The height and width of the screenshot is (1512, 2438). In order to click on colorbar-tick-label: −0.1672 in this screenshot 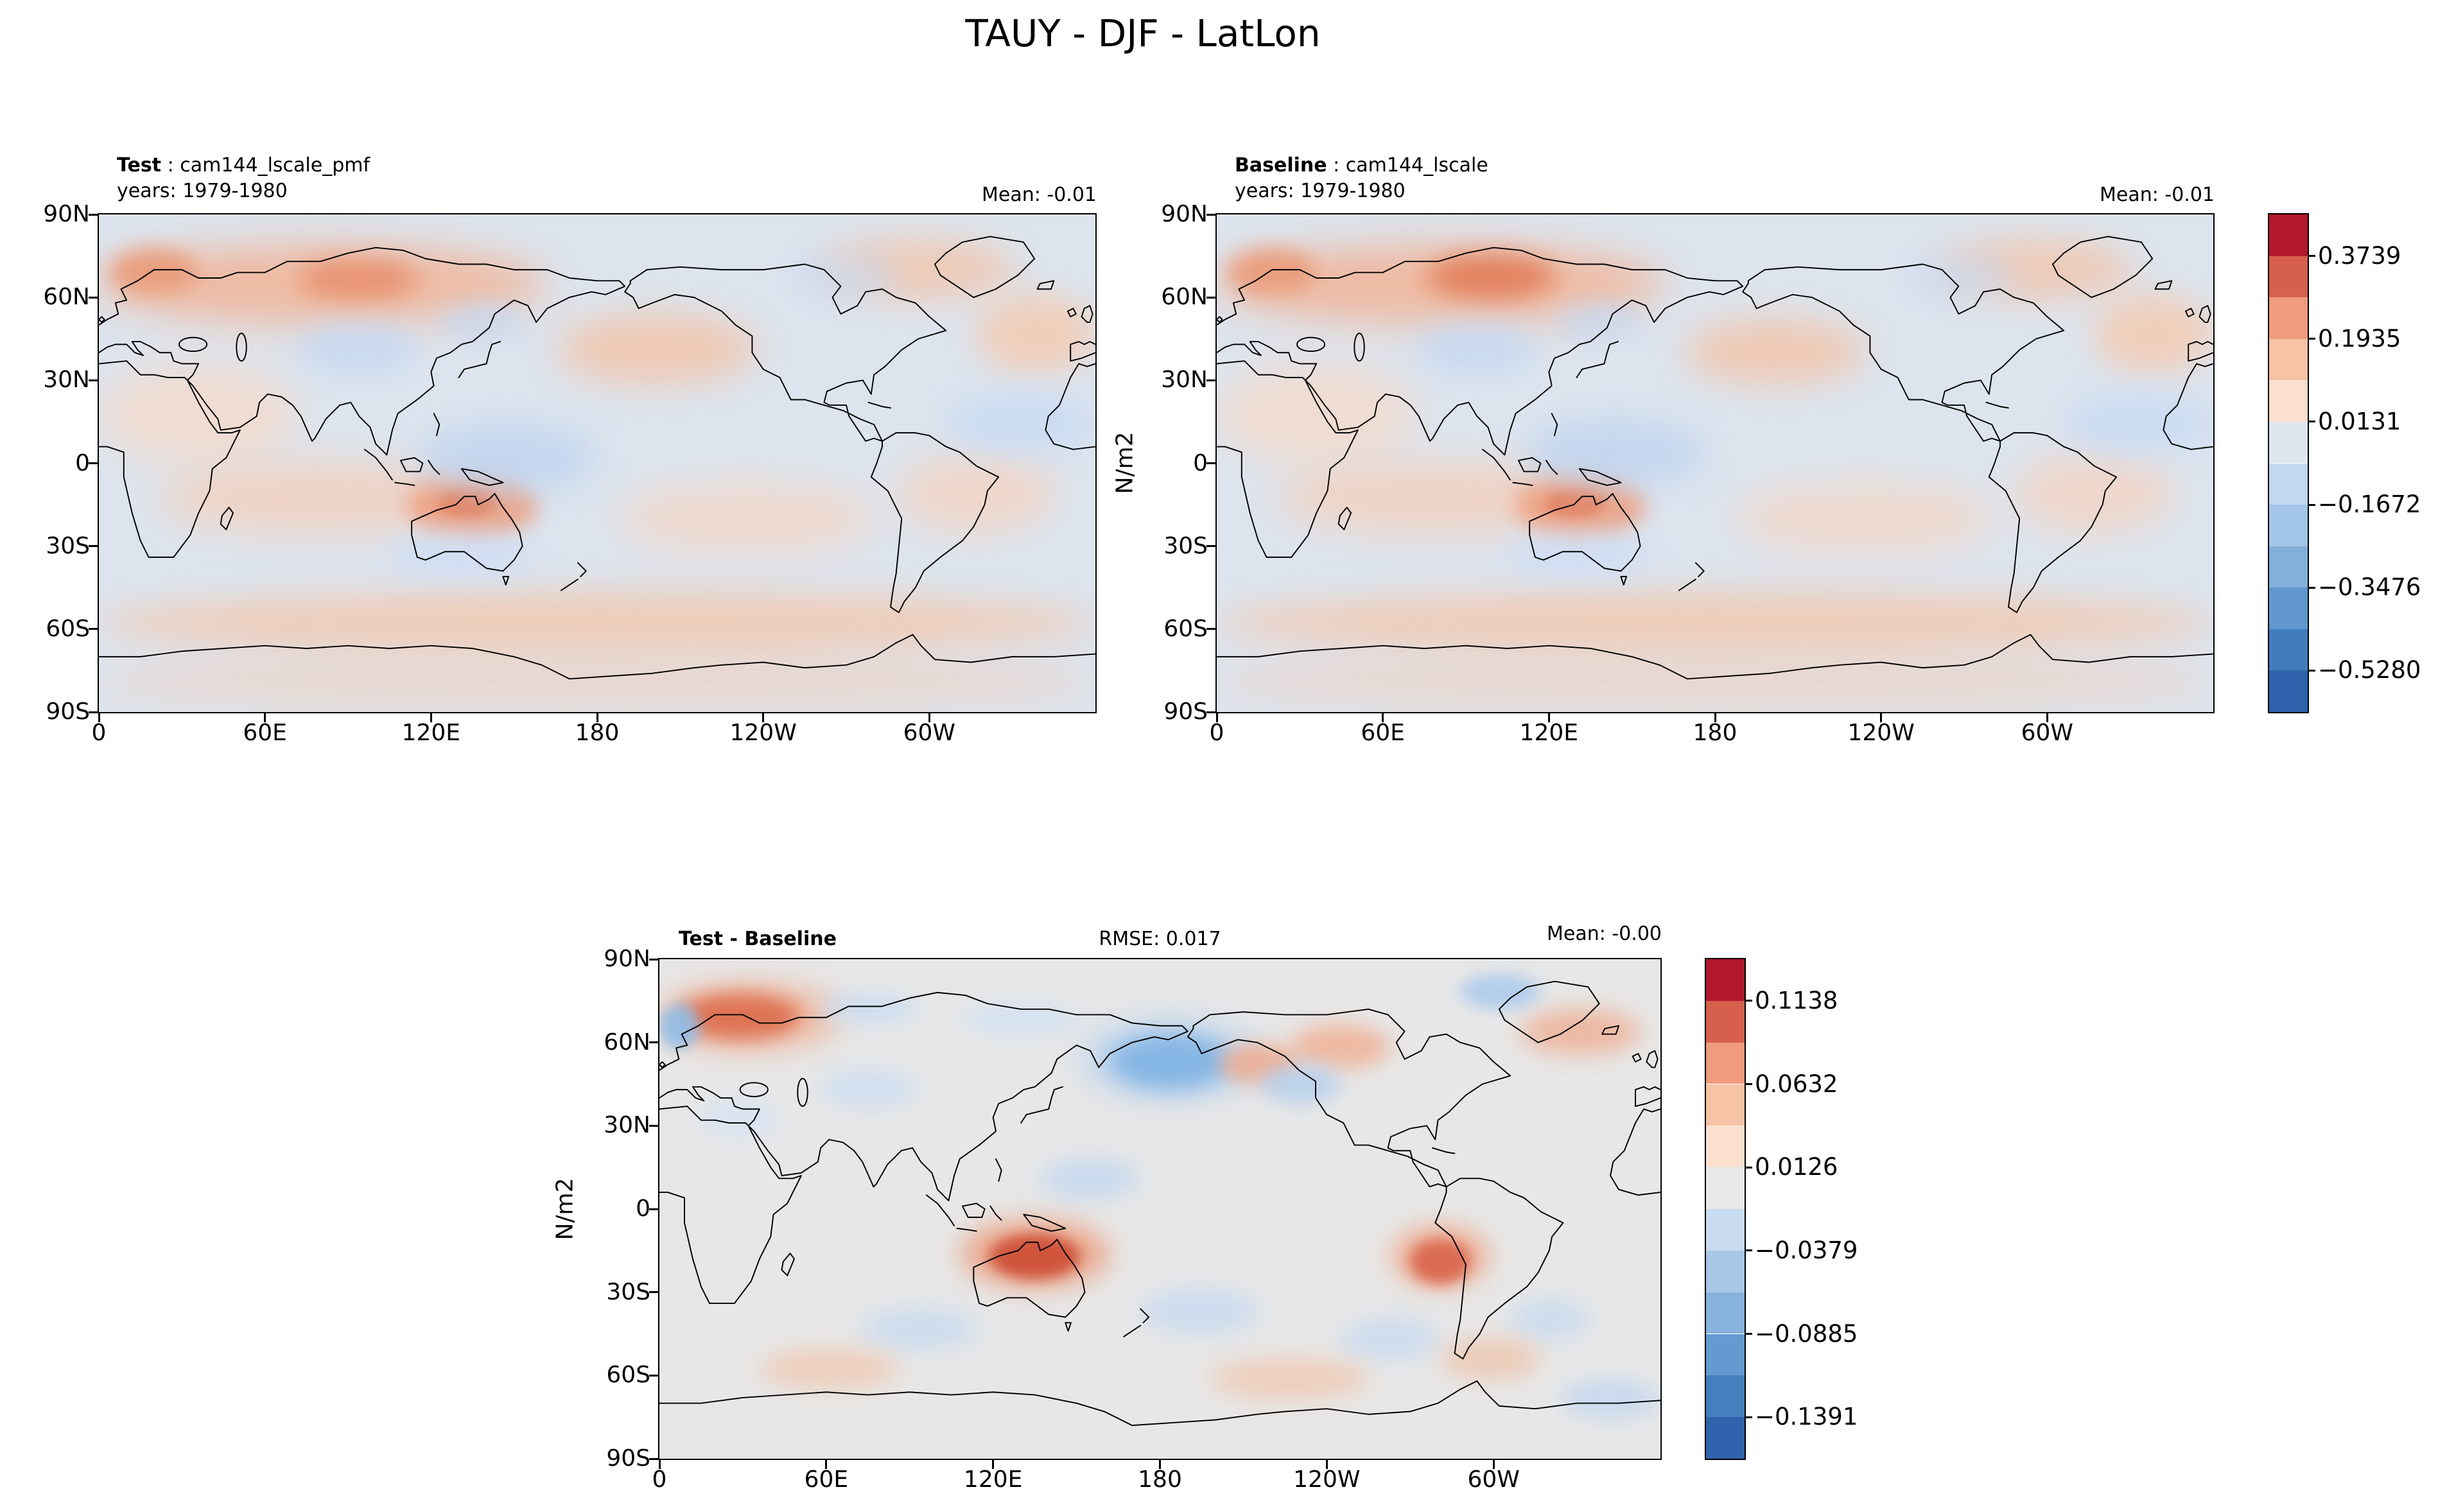, I will do `click(2369, 505)`.